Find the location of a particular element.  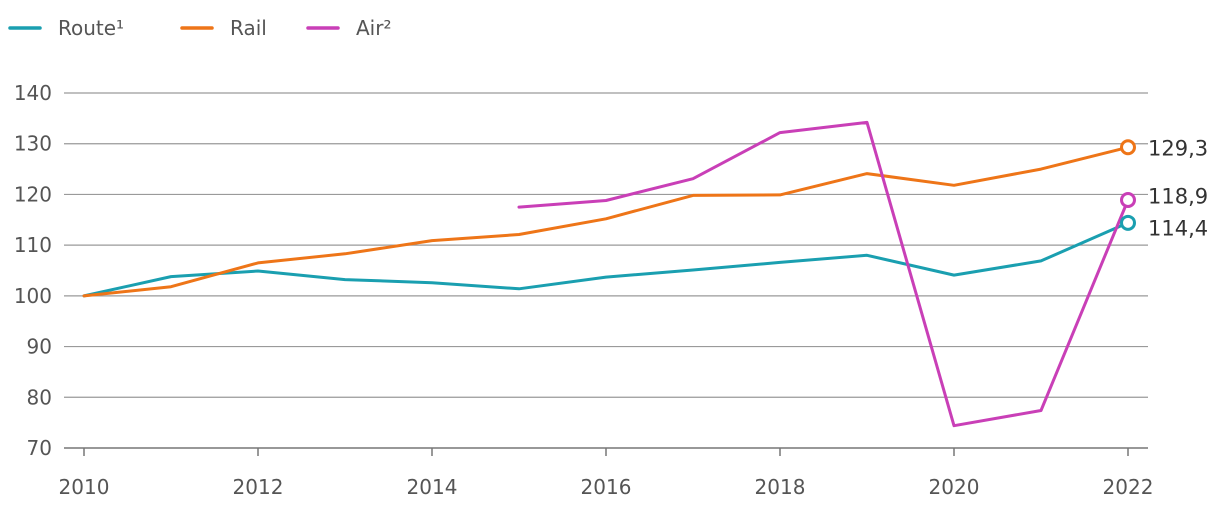

end-label-rail: 129,3 is located at coordinates (1178, 148).